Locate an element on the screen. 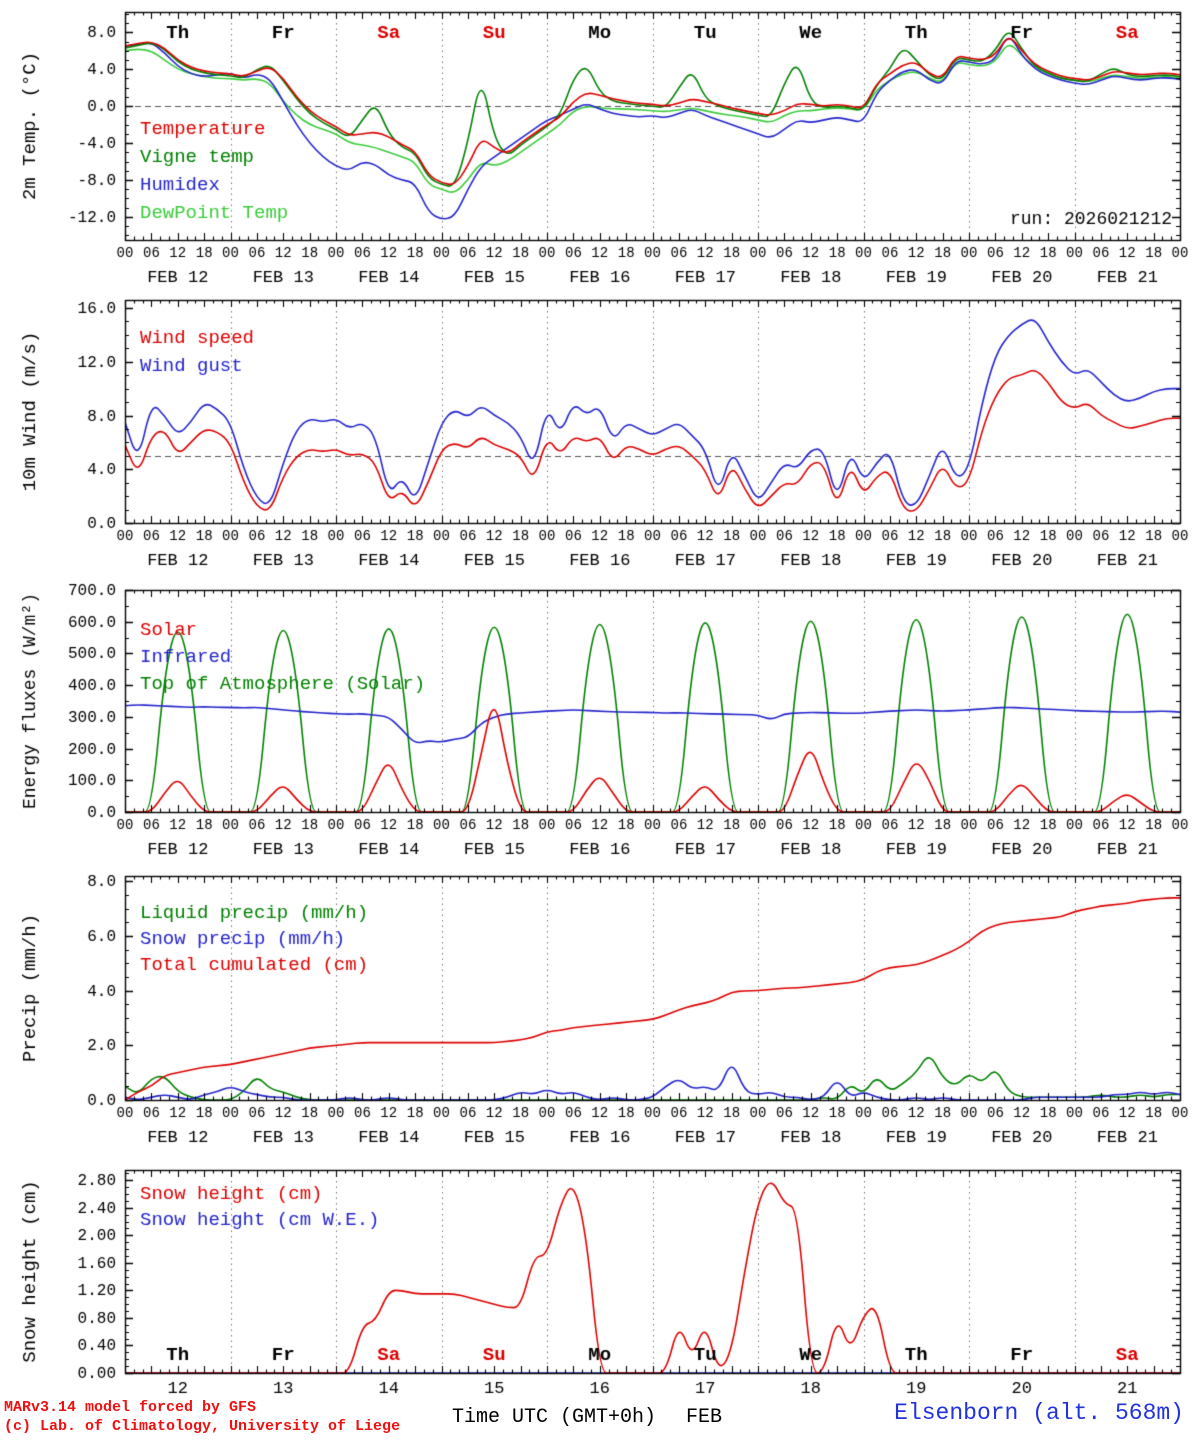 Image resolution: width=1194 pixels, height=1440 pixels. x-axis-title: Time UTC (GMT+0h) FEB is located at coordinates (587, 1417).